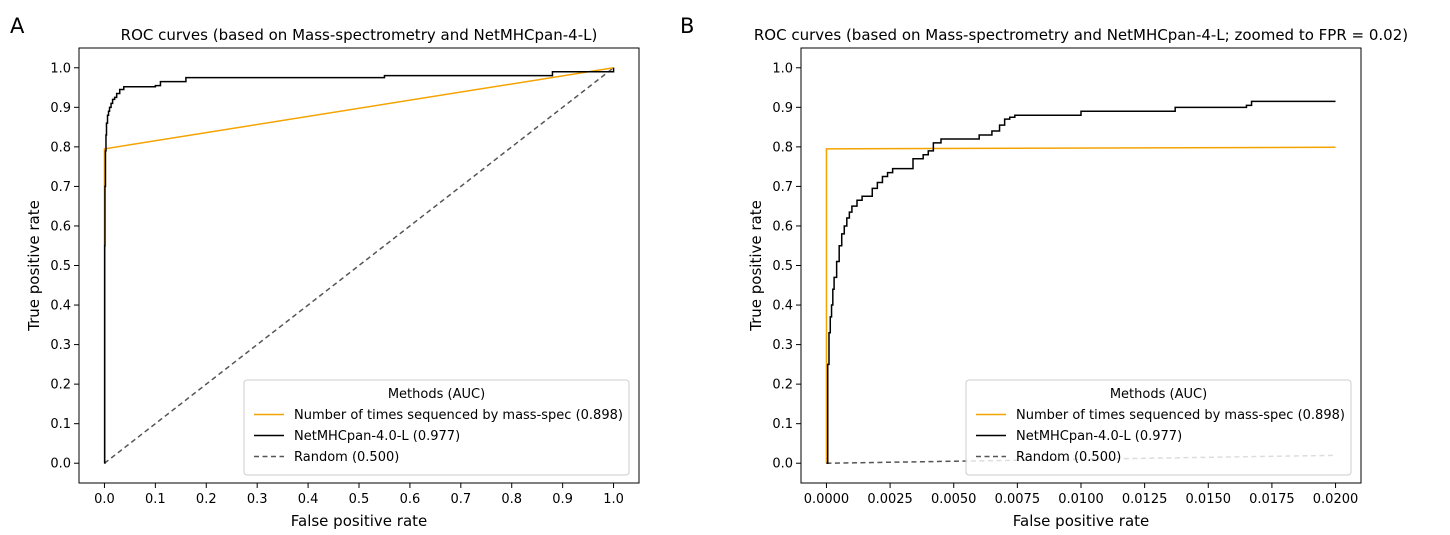 The height and width of the screenshot is (535, 1450). I want to click on x-tick-label: 0.0150, so click(1209, 499).